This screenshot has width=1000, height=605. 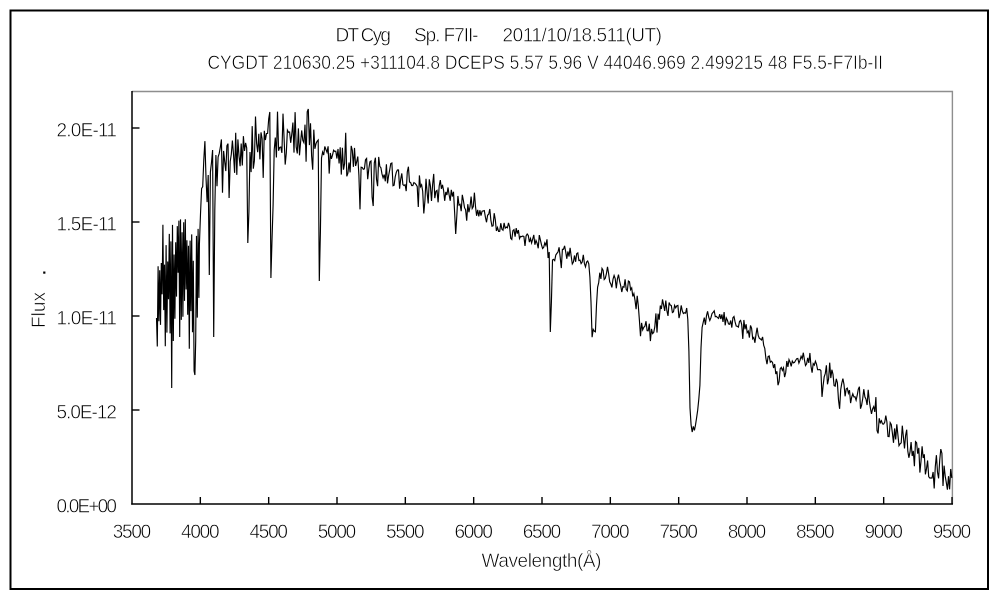 I want to click on svg-text: 9000, so click(x=883, y=532).